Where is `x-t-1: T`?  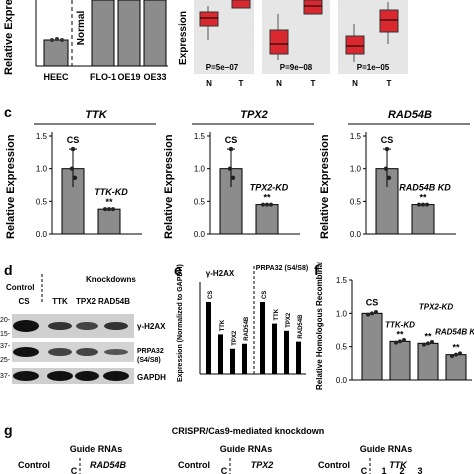 x-t-1: T is located at coordinates (241, 83).